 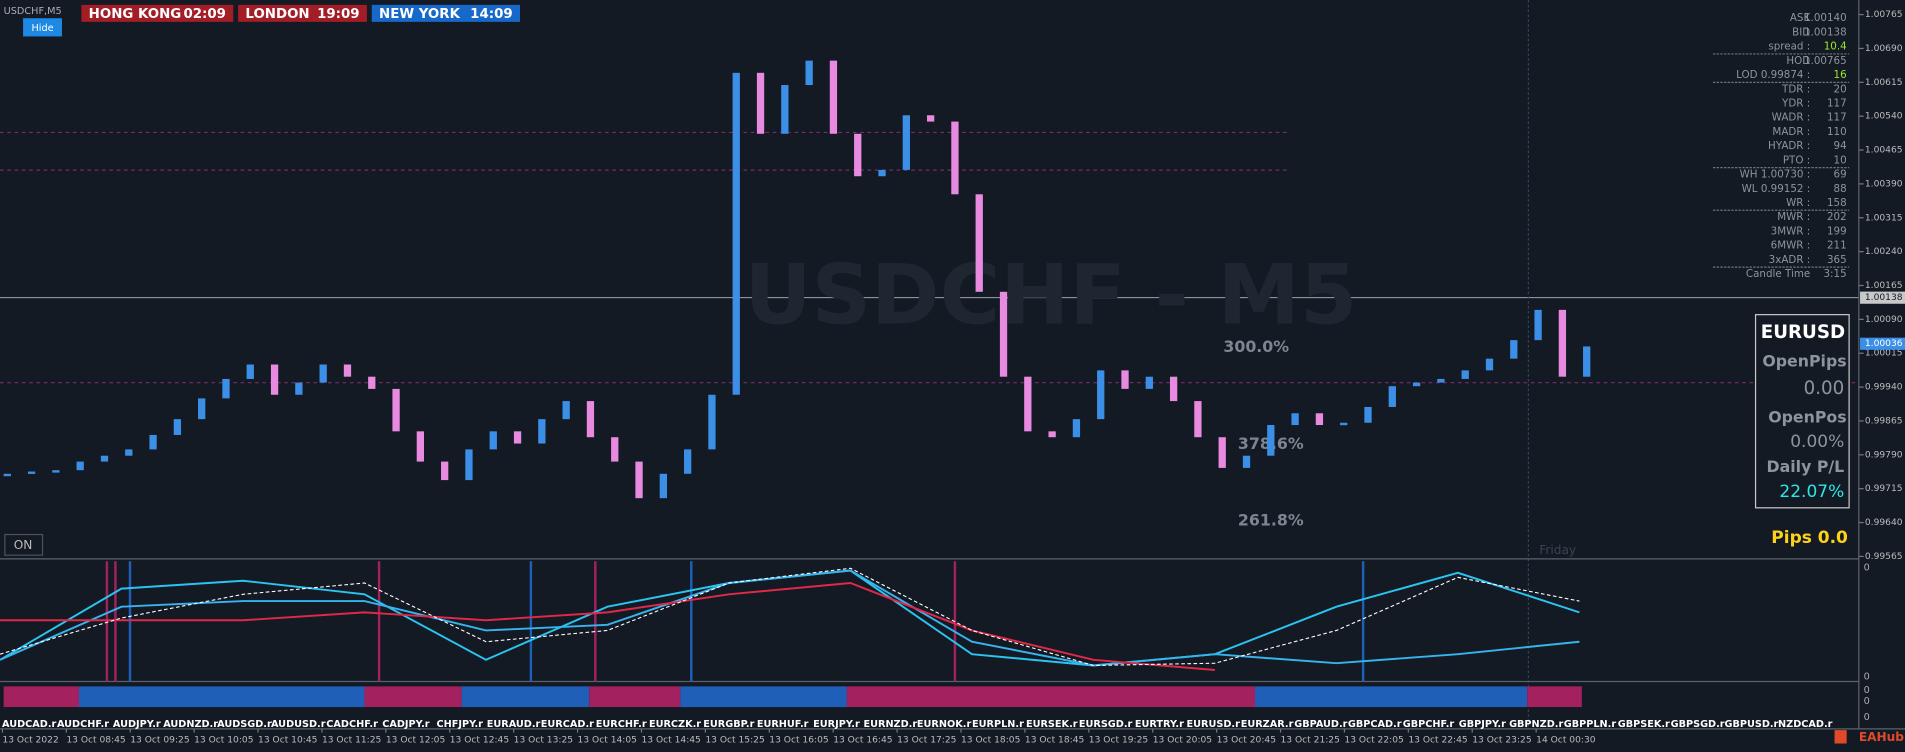 I want to click on box-value: 0.00, so click(x=1824, y=388).